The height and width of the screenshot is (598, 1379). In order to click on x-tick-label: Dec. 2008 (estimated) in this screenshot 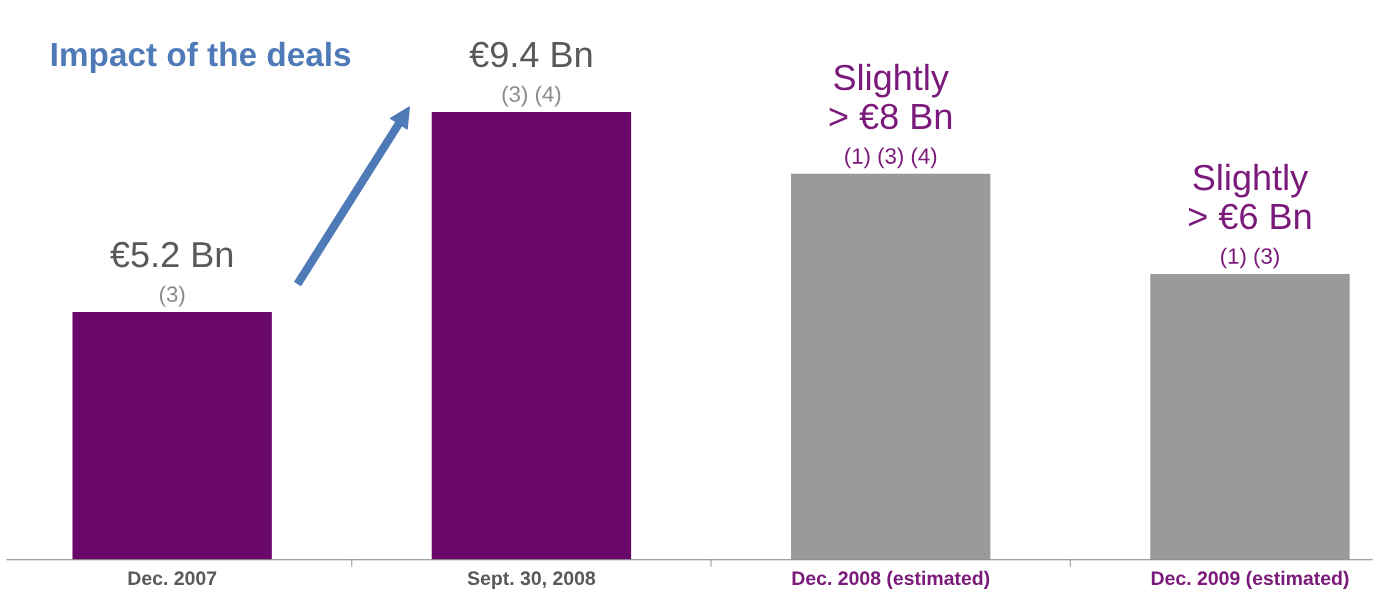, I will do `click(891, 579)`.